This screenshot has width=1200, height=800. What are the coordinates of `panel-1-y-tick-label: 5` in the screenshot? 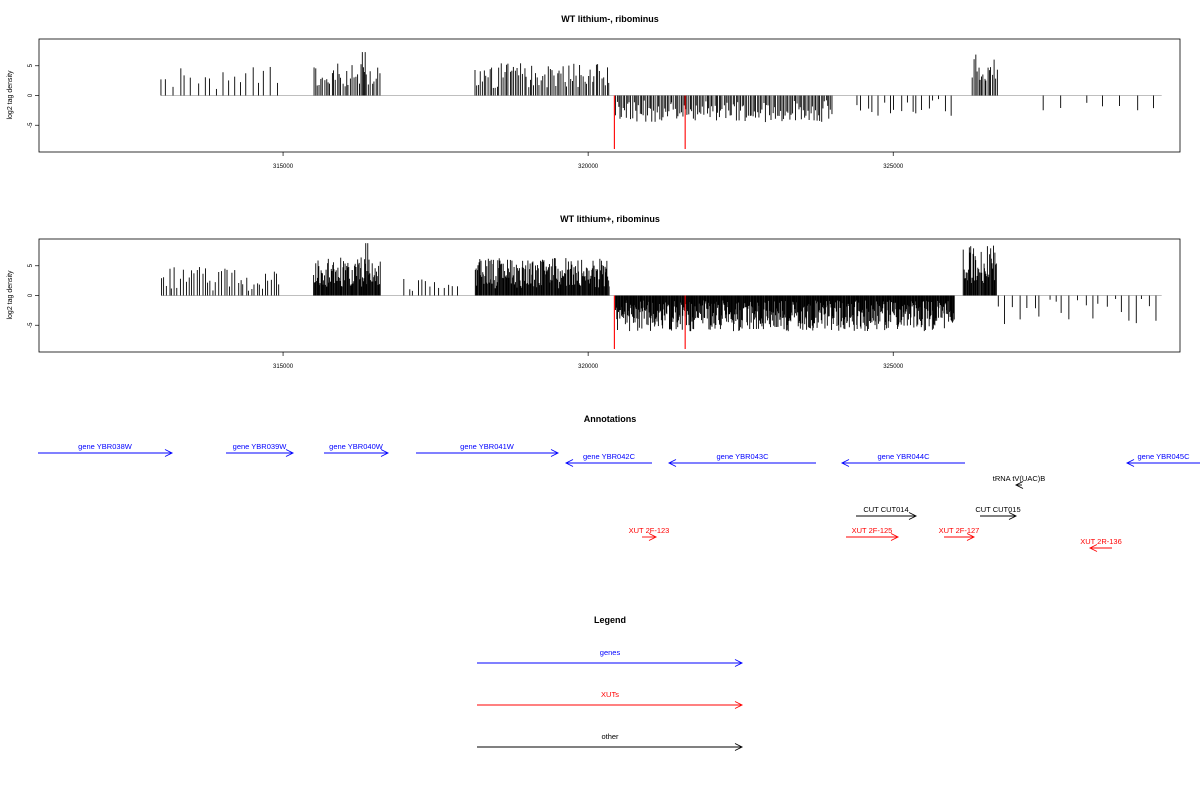 It's located at (31, 65).